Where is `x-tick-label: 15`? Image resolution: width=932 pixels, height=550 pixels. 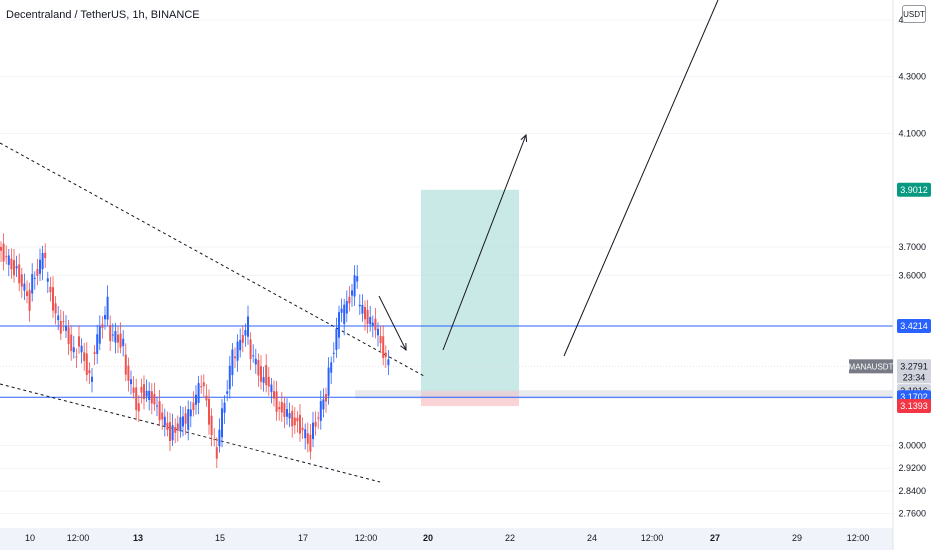
x-tick-label: 15 is located at coordinates (220, 538).